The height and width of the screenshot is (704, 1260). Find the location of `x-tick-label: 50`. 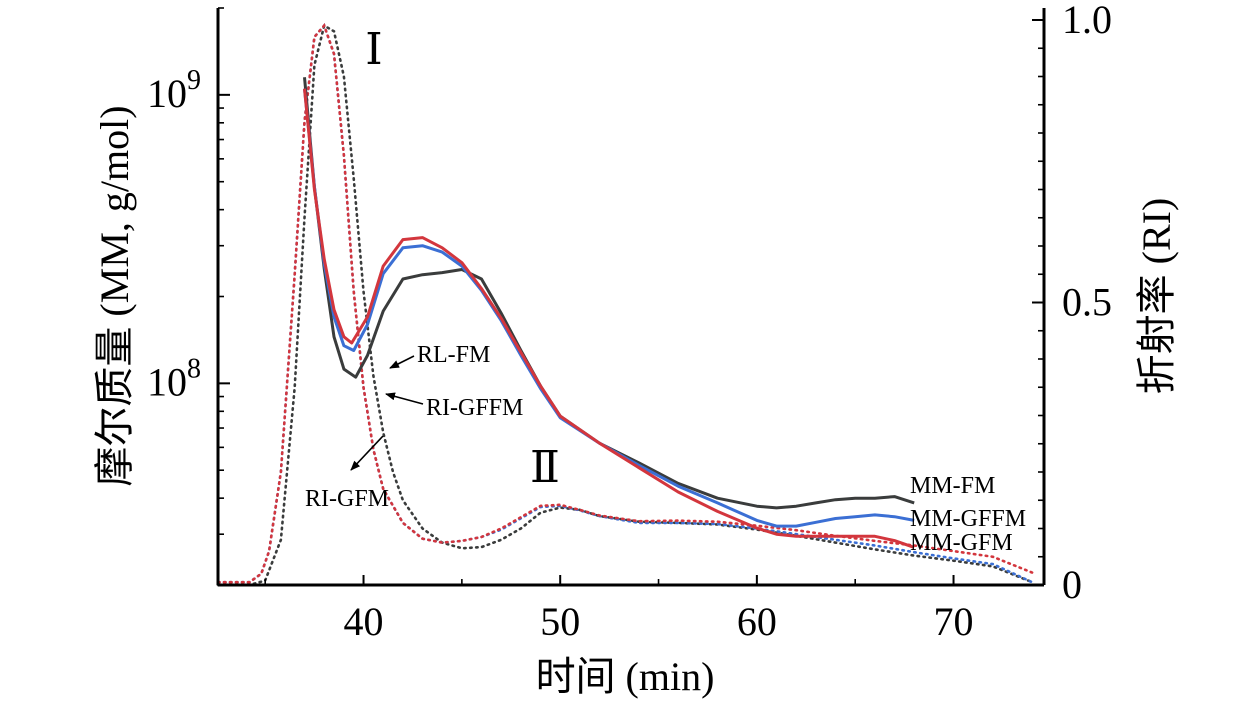

x-tick-label: 50 is located at coordinates (560, 621).